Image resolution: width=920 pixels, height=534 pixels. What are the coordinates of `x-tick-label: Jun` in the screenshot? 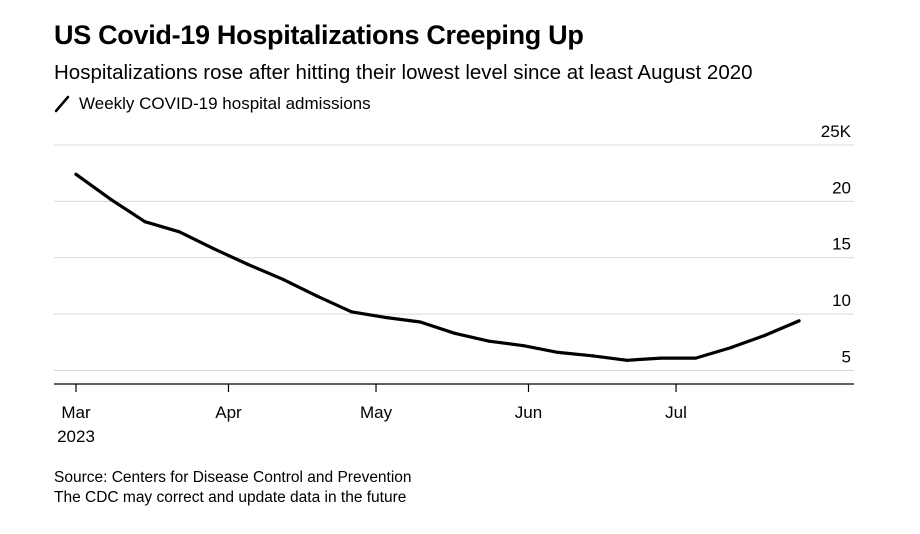 It's located at (528, 412).